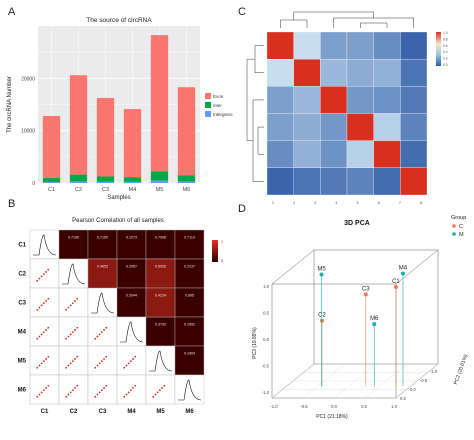  What do you see at coordinates (189, 325) in the screenshot?
I see `corr-value: 0.1592` at bounding box center [189, 325].